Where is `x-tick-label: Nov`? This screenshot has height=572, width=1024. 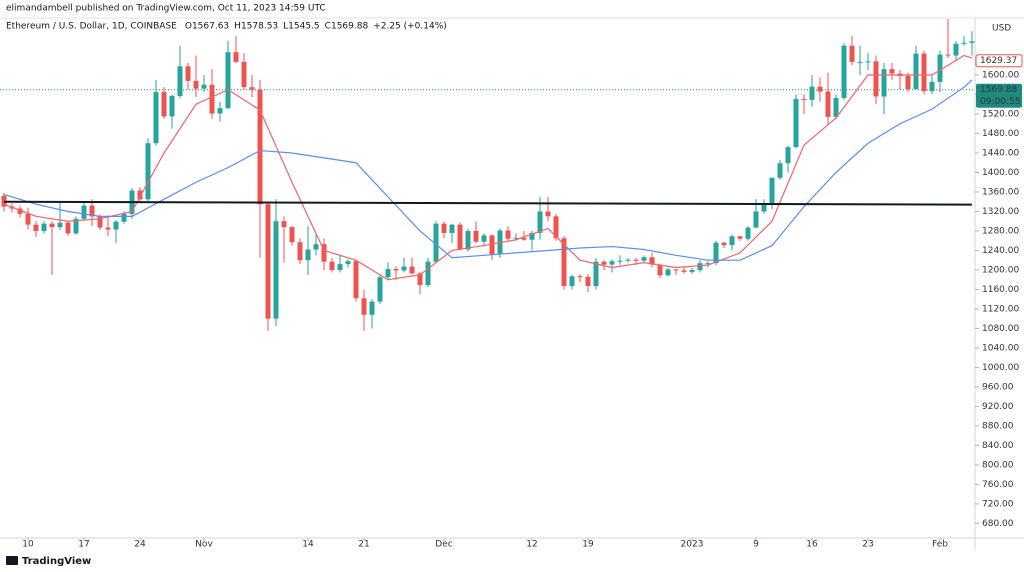 x-tick-label: Nov is located at coordinates (204, 545).